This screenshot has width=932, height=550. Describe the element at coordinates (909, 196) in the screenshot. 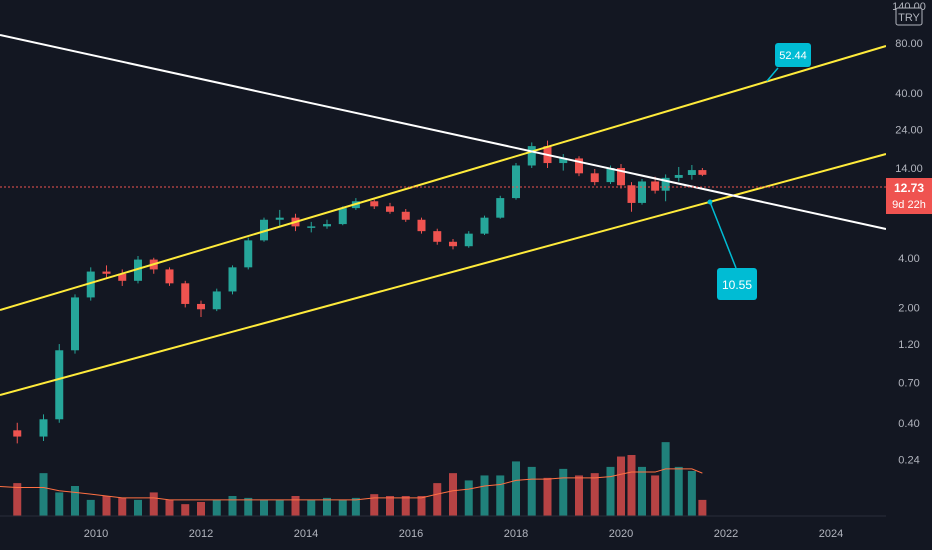

I see `last-price-badge` at that location.